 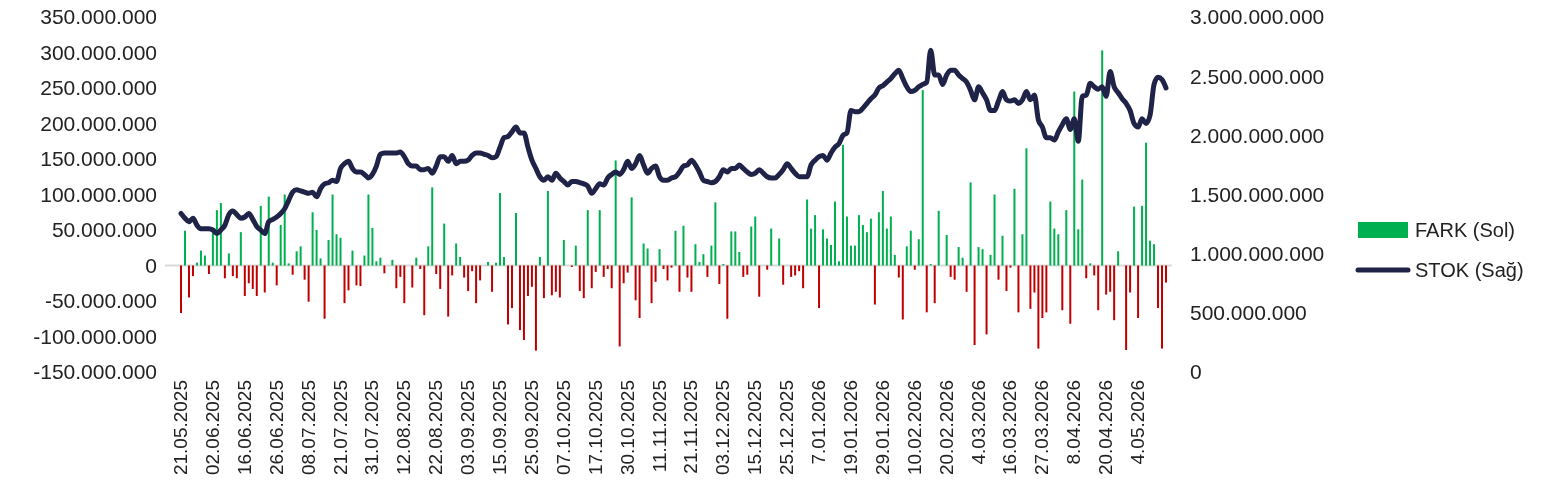 I want to click on x-tick-label: 21.05.2025, so click(x=180, y=428).